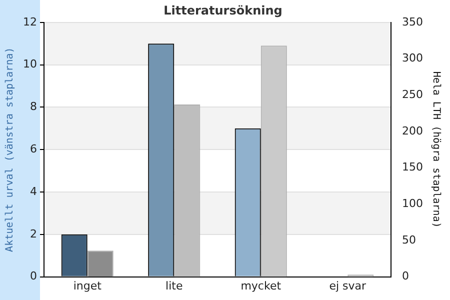 The height and width of the screenshot is (300, 450). What do you see at coordinates (436, 149) in the screenshot?
I see `y2-axis-title: Hela LTH (högra staplarna)` at bounding box center [436, 149].